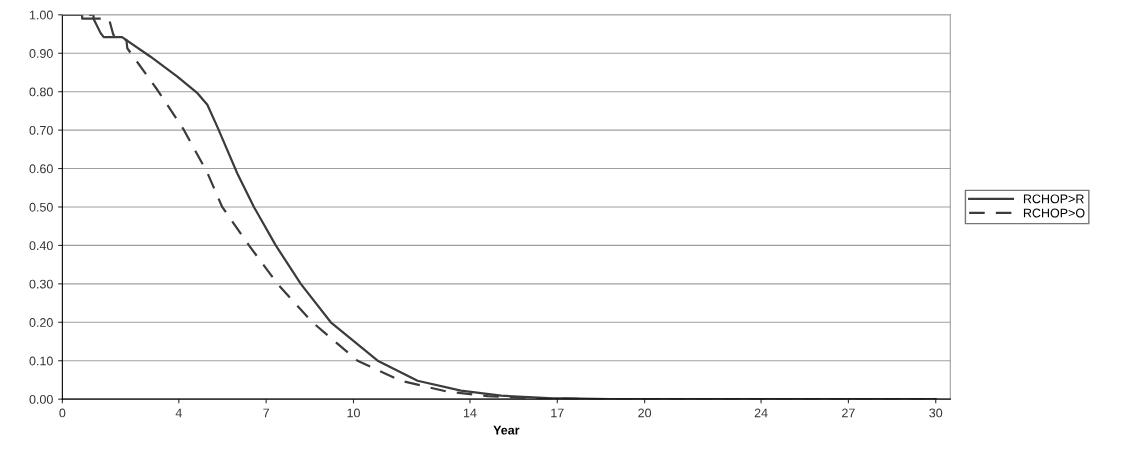  Describe the element at coordinates (41, 169) in the screenshot. I see `y-tick-label: 0.60` at that location.